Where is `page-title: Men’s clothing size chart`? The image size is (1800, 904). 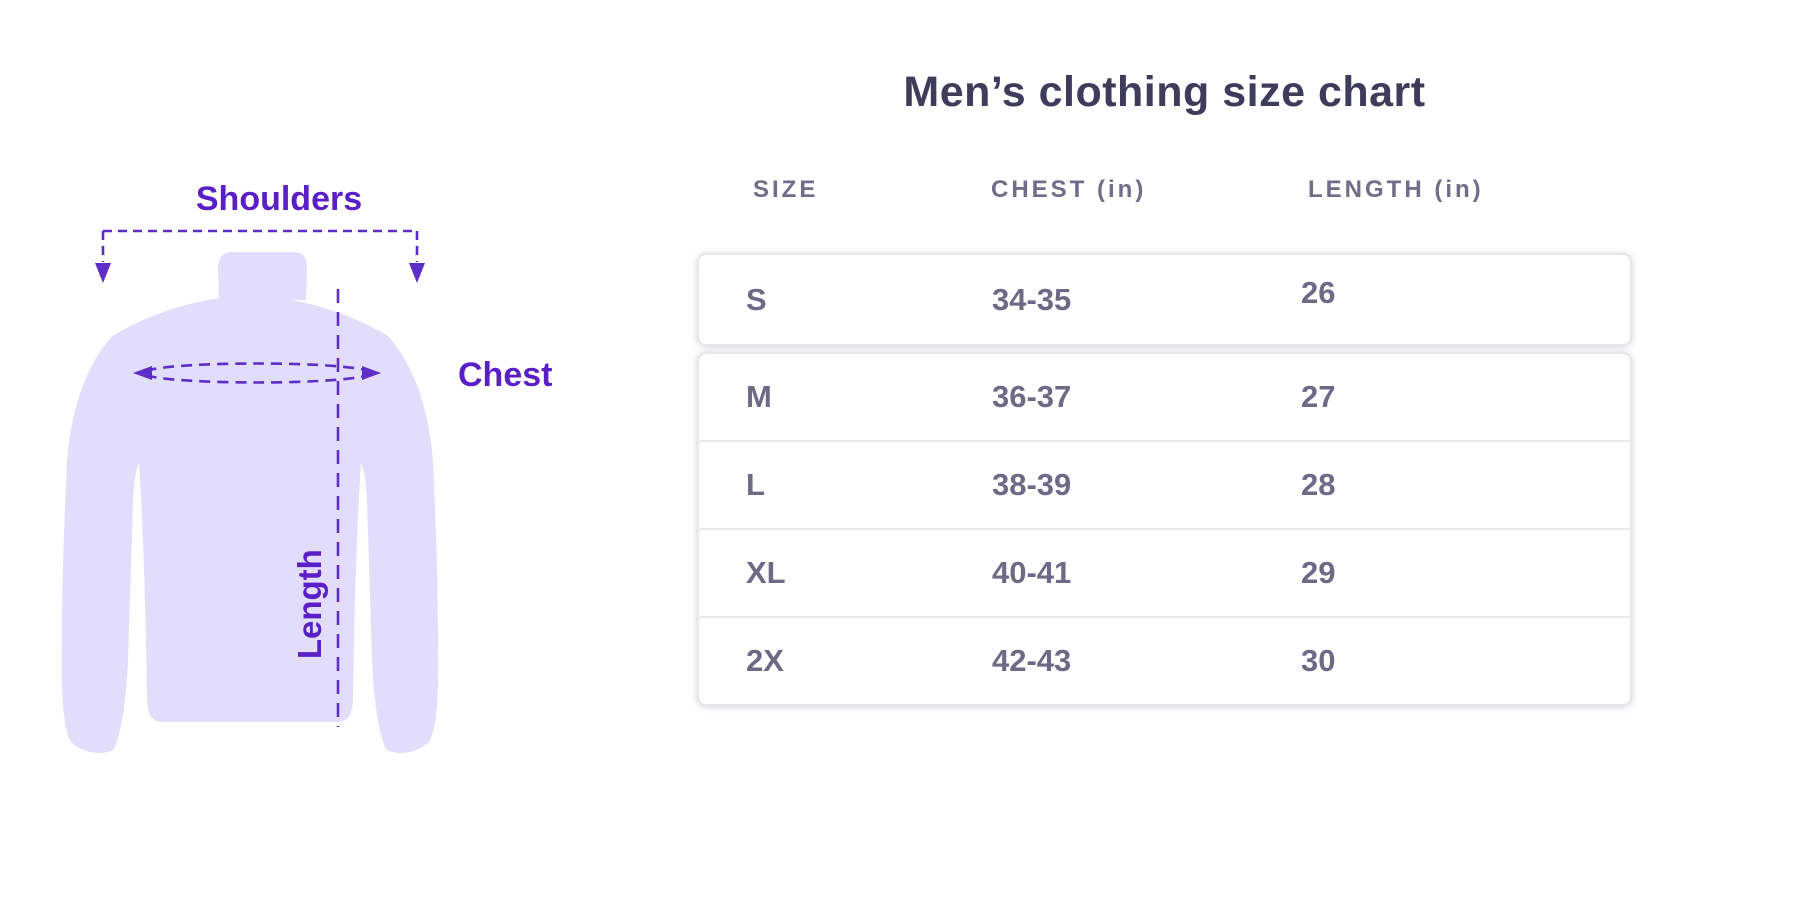
page-title: Men’s clothing size chart is located at coordinates (1164, 92).